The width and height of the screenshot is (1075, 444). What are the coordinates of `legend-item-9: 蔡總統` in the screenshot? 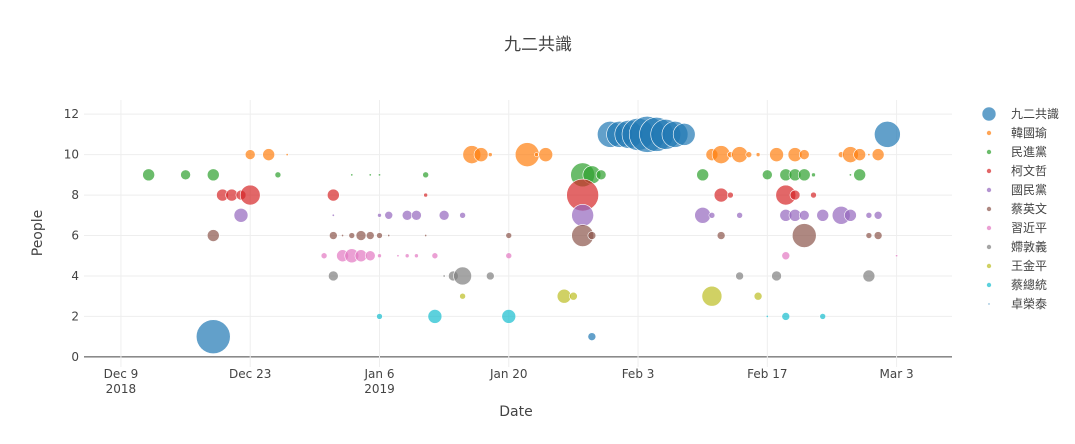 It's located at (1017, 284).